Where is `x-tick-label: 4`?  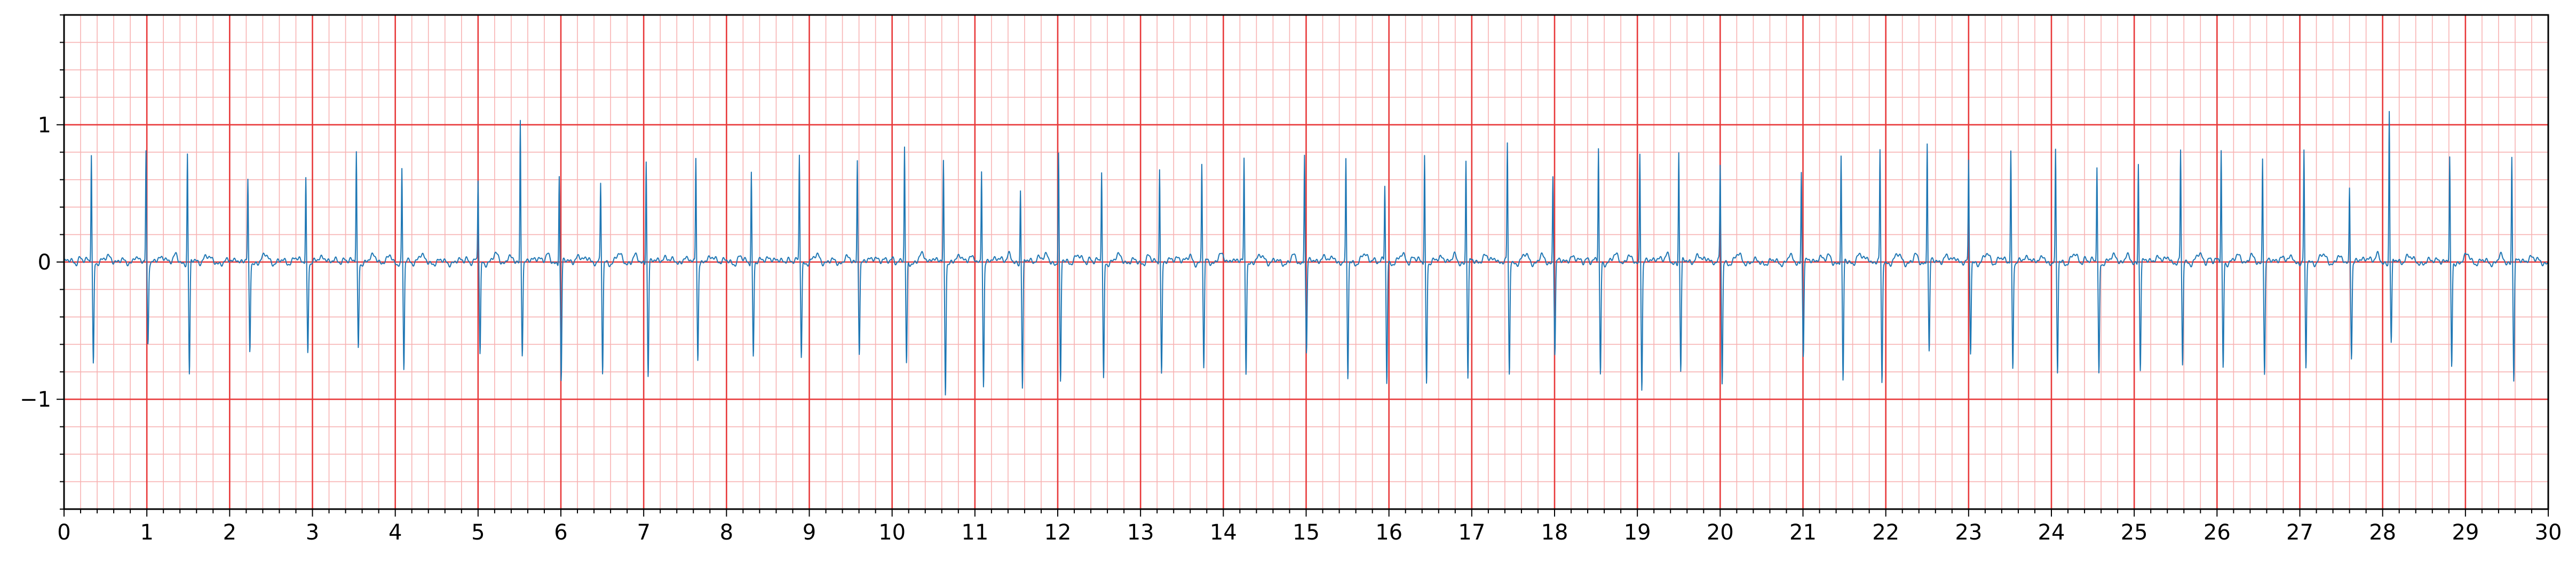
x-tick-label: 4 is located at coordinates (395, 532).